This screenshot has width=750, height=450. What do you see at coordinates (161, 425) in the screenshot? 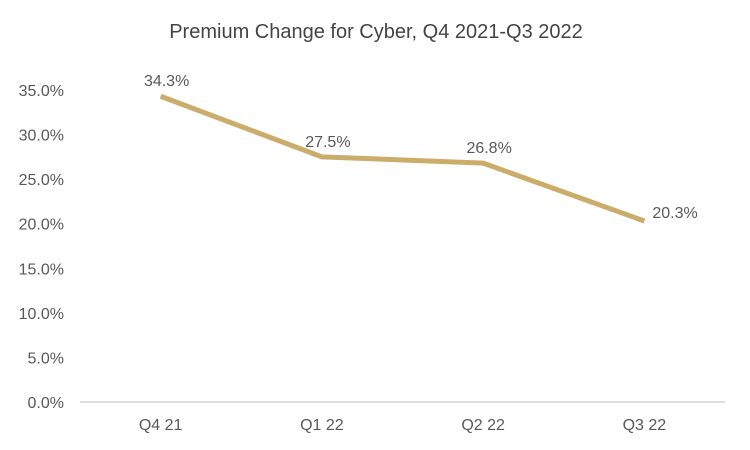
I see `x-tick-label: Q4 21` at bounding box center [161, 425].